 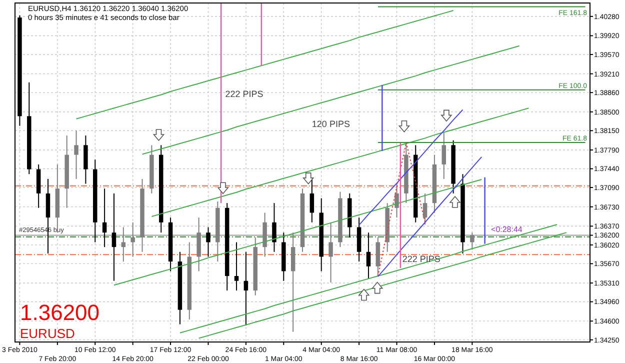 What do you see at coordinates (60, 312) in the screenshot?
I see `annotation: 1.36200` at bounding box center [60, 312].